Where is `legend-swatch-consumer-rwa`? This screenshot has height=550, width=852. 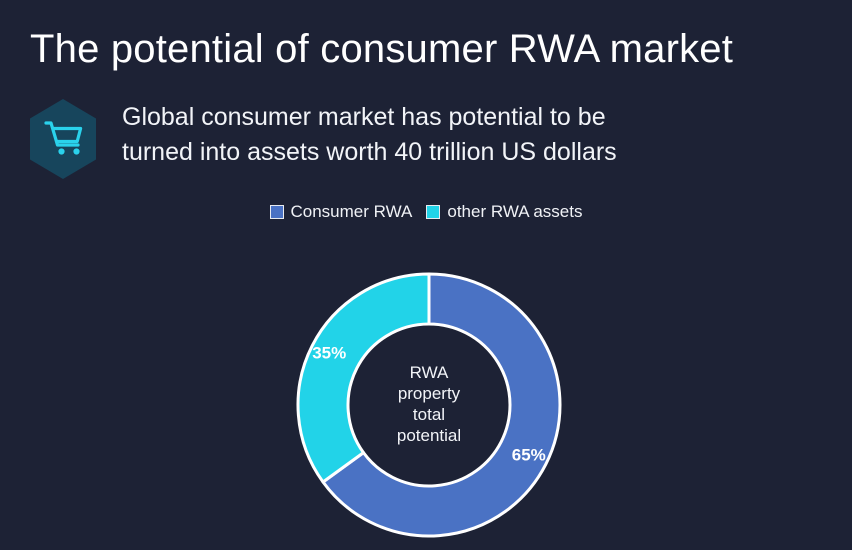 legend-swatch-consumer-rwa is located at coordinates (276, 211).